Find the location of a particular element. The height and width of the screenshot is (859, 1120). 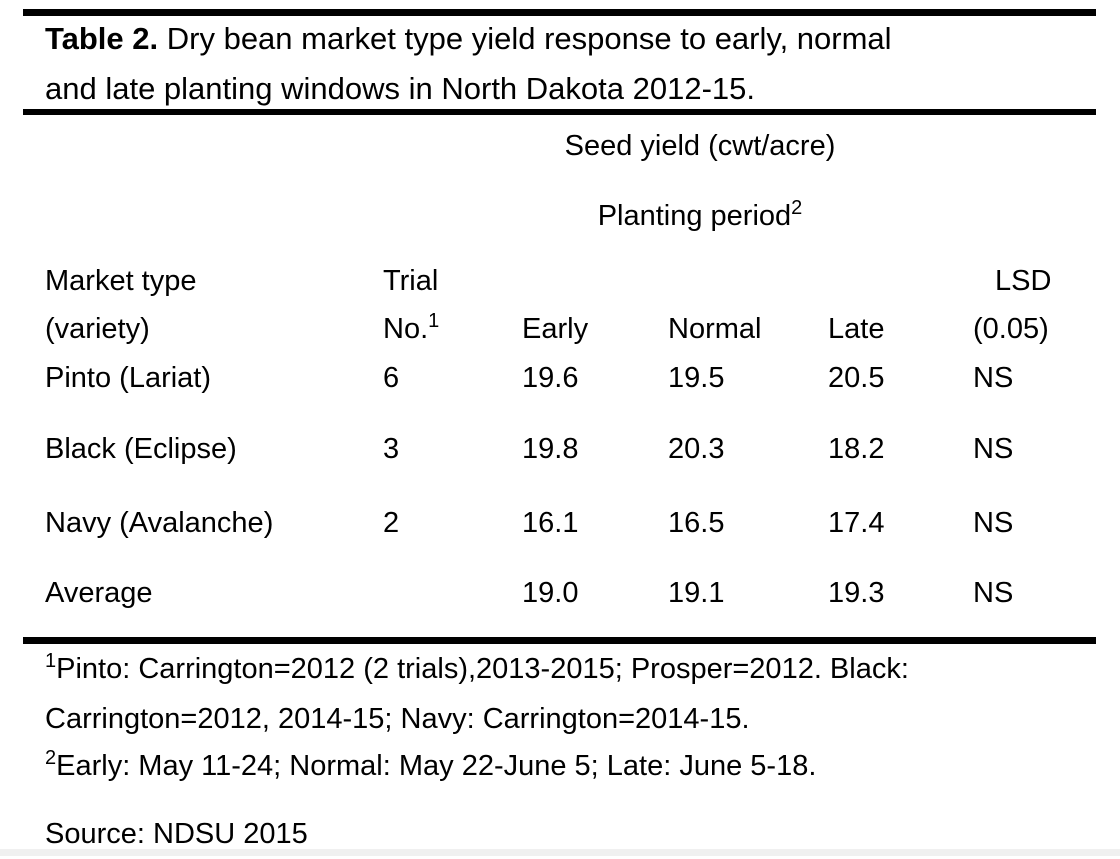

cell-normal: 19.1 is located at coordinates (696, 593).